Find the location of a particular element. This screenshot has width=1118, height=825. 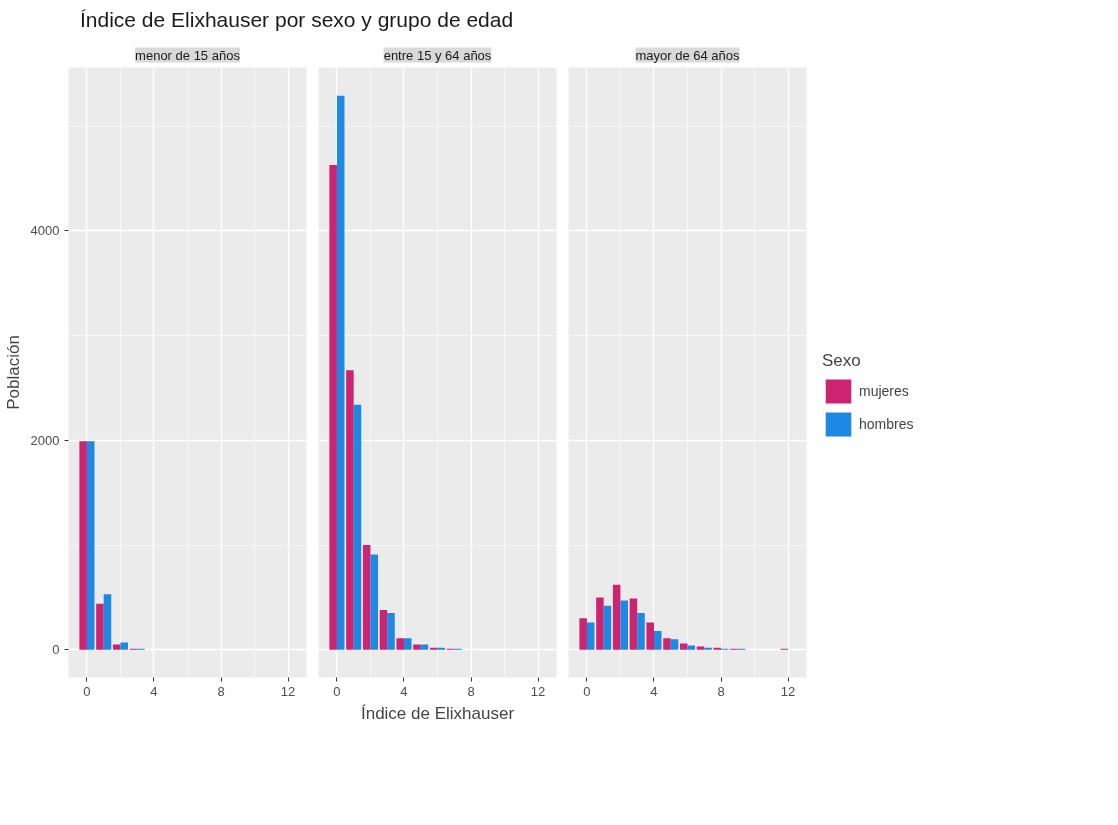

x-axis-title: Índice de Elixhauser is located at coordinates (437, 713).